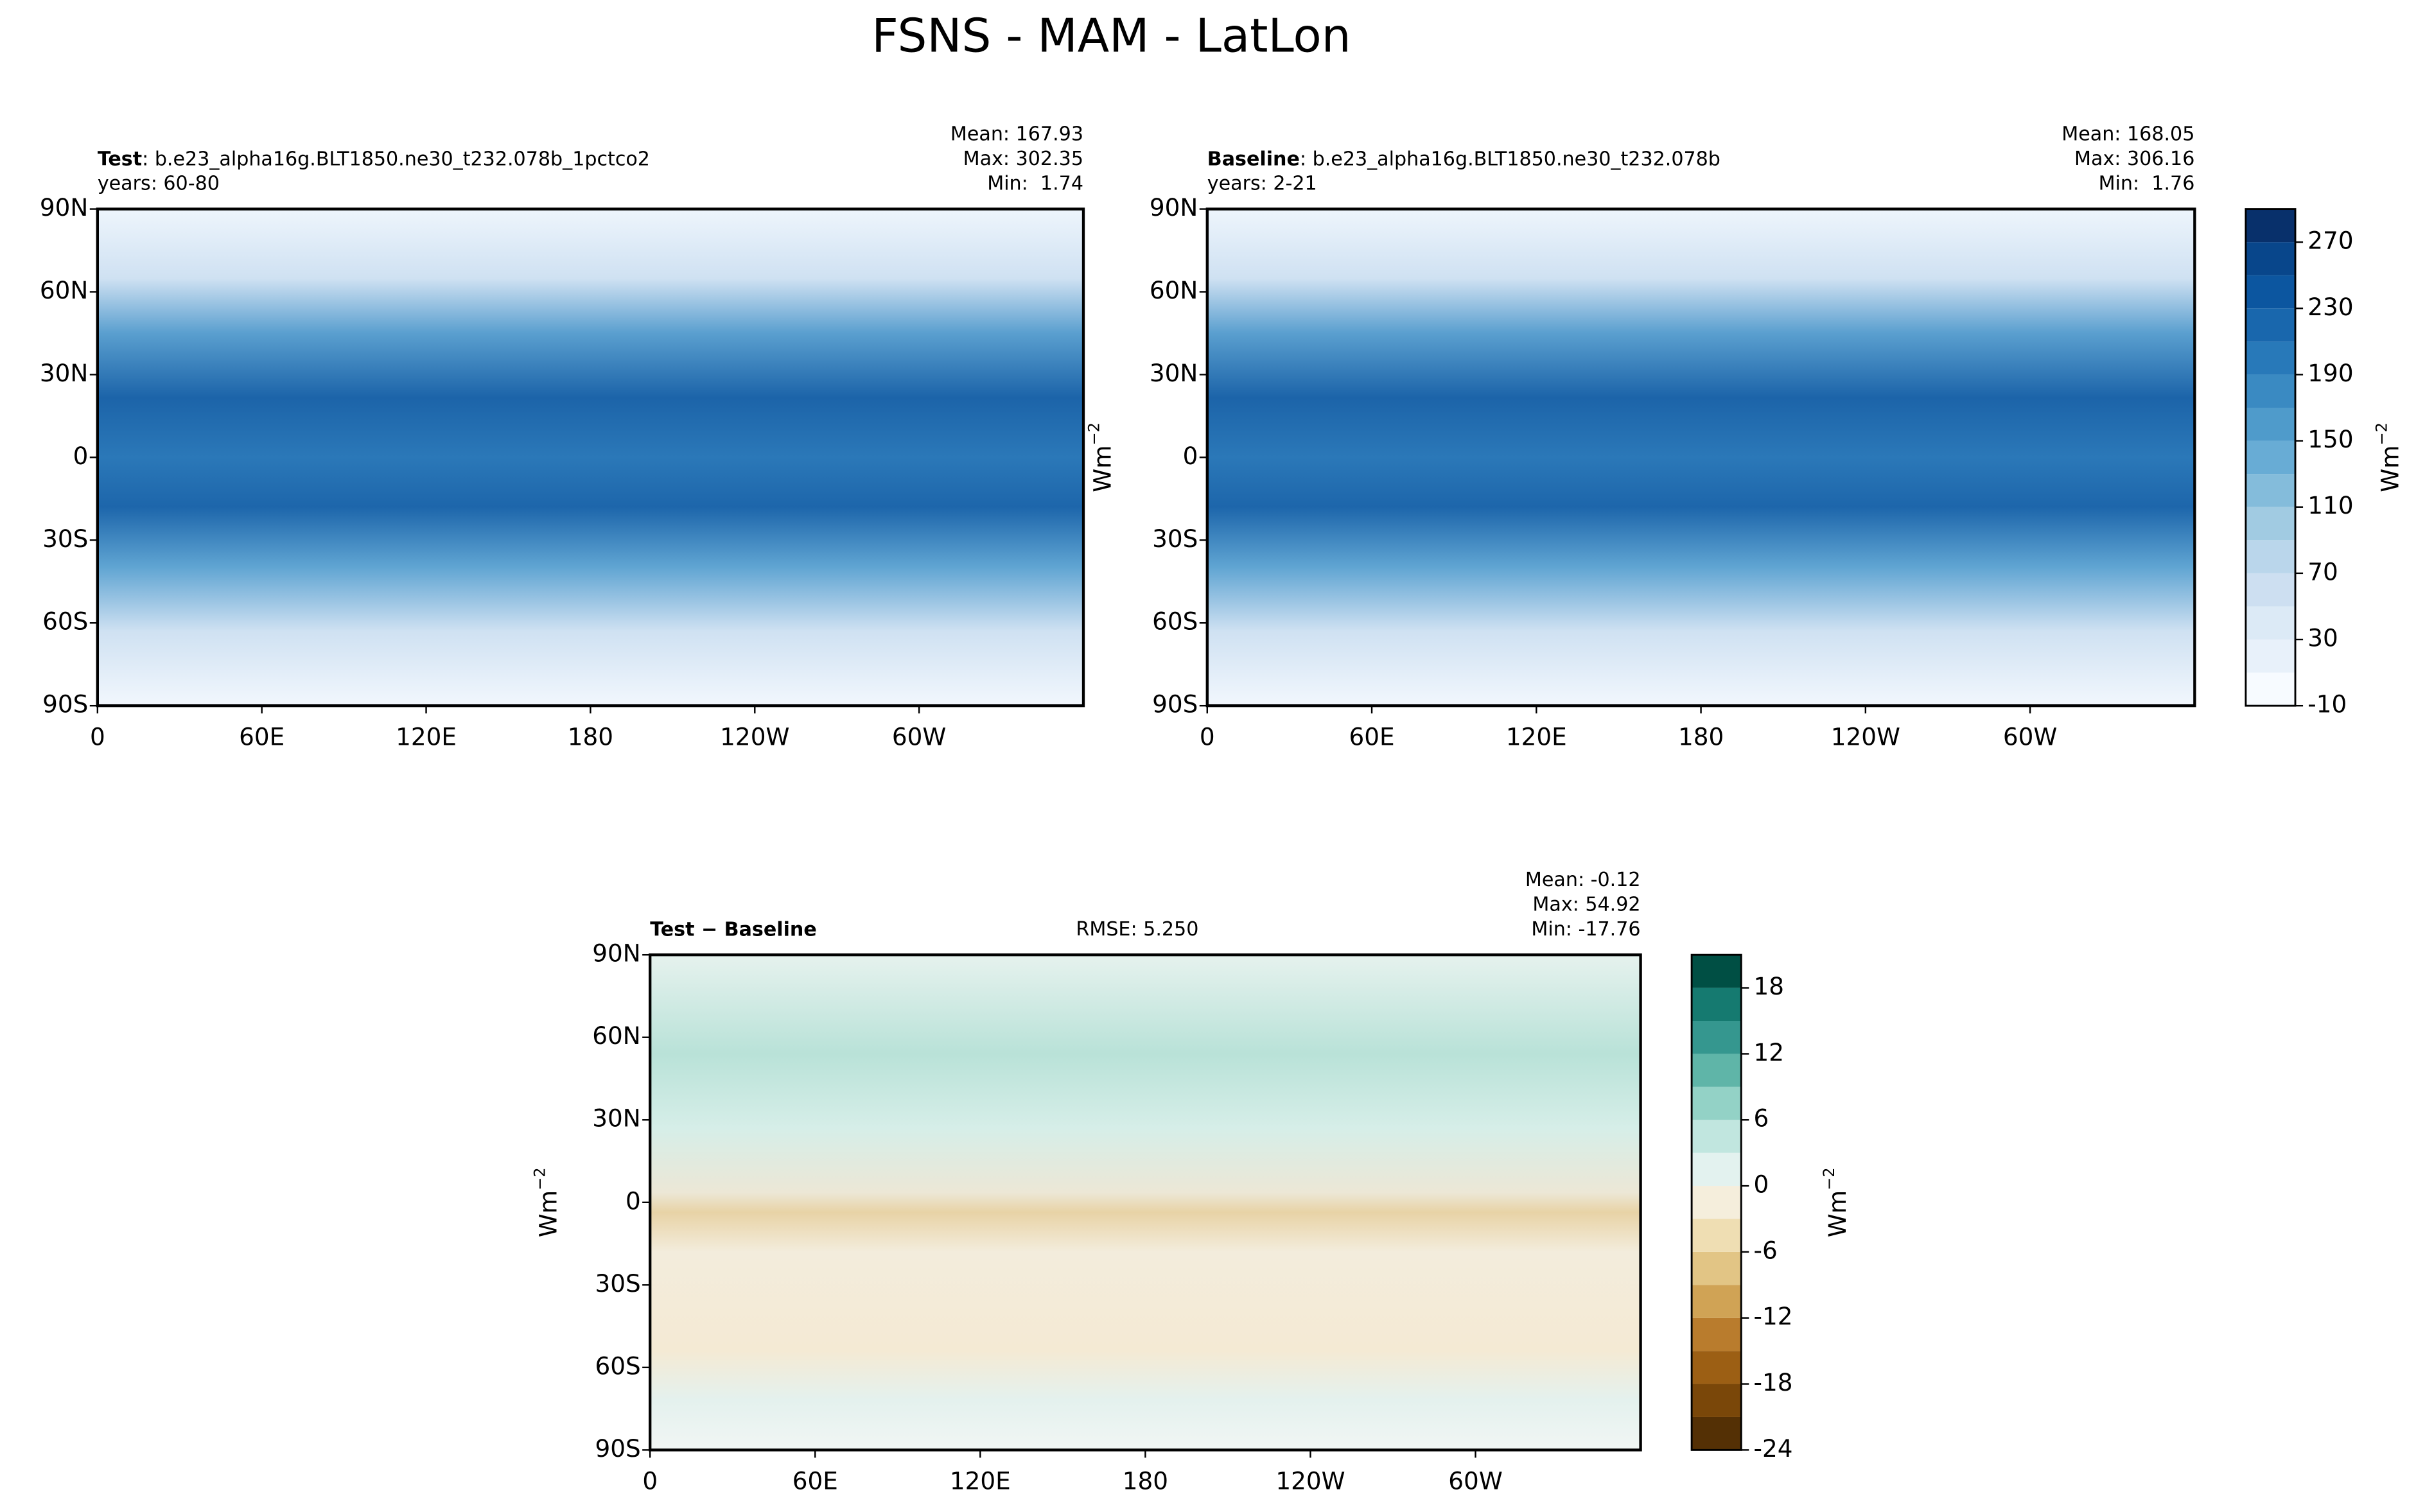 The height and width of the screenshot is (1512, 2416). I want to click on panel-title: Test − Baseline, so click(734, 929).